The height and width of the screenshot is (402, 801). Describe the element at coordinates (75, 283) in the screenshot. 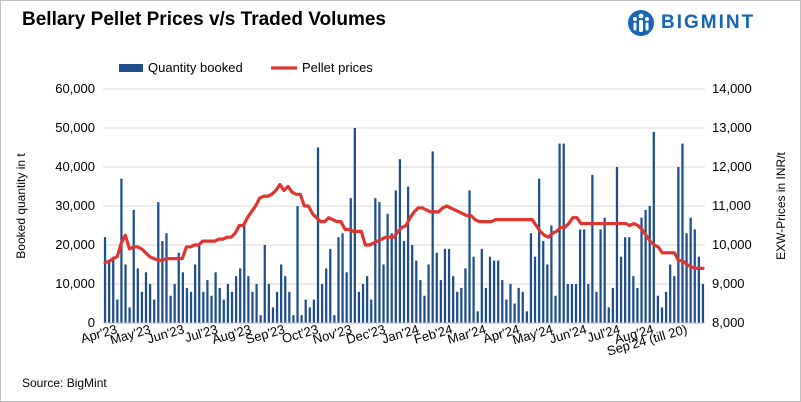

I see `y-left-tick-label: 10,000` at that location.